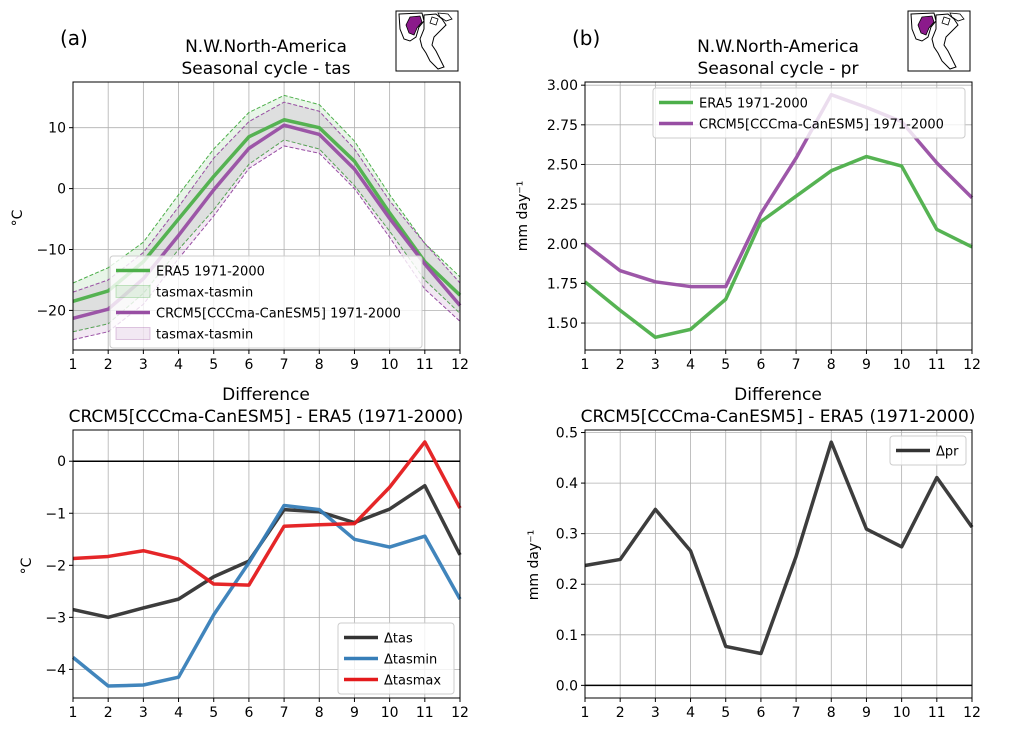 The height and width of the screenshot is (733, 1013). I want to click on chart-subtitle: Seasonal cycle - pr, so click(778, 69).